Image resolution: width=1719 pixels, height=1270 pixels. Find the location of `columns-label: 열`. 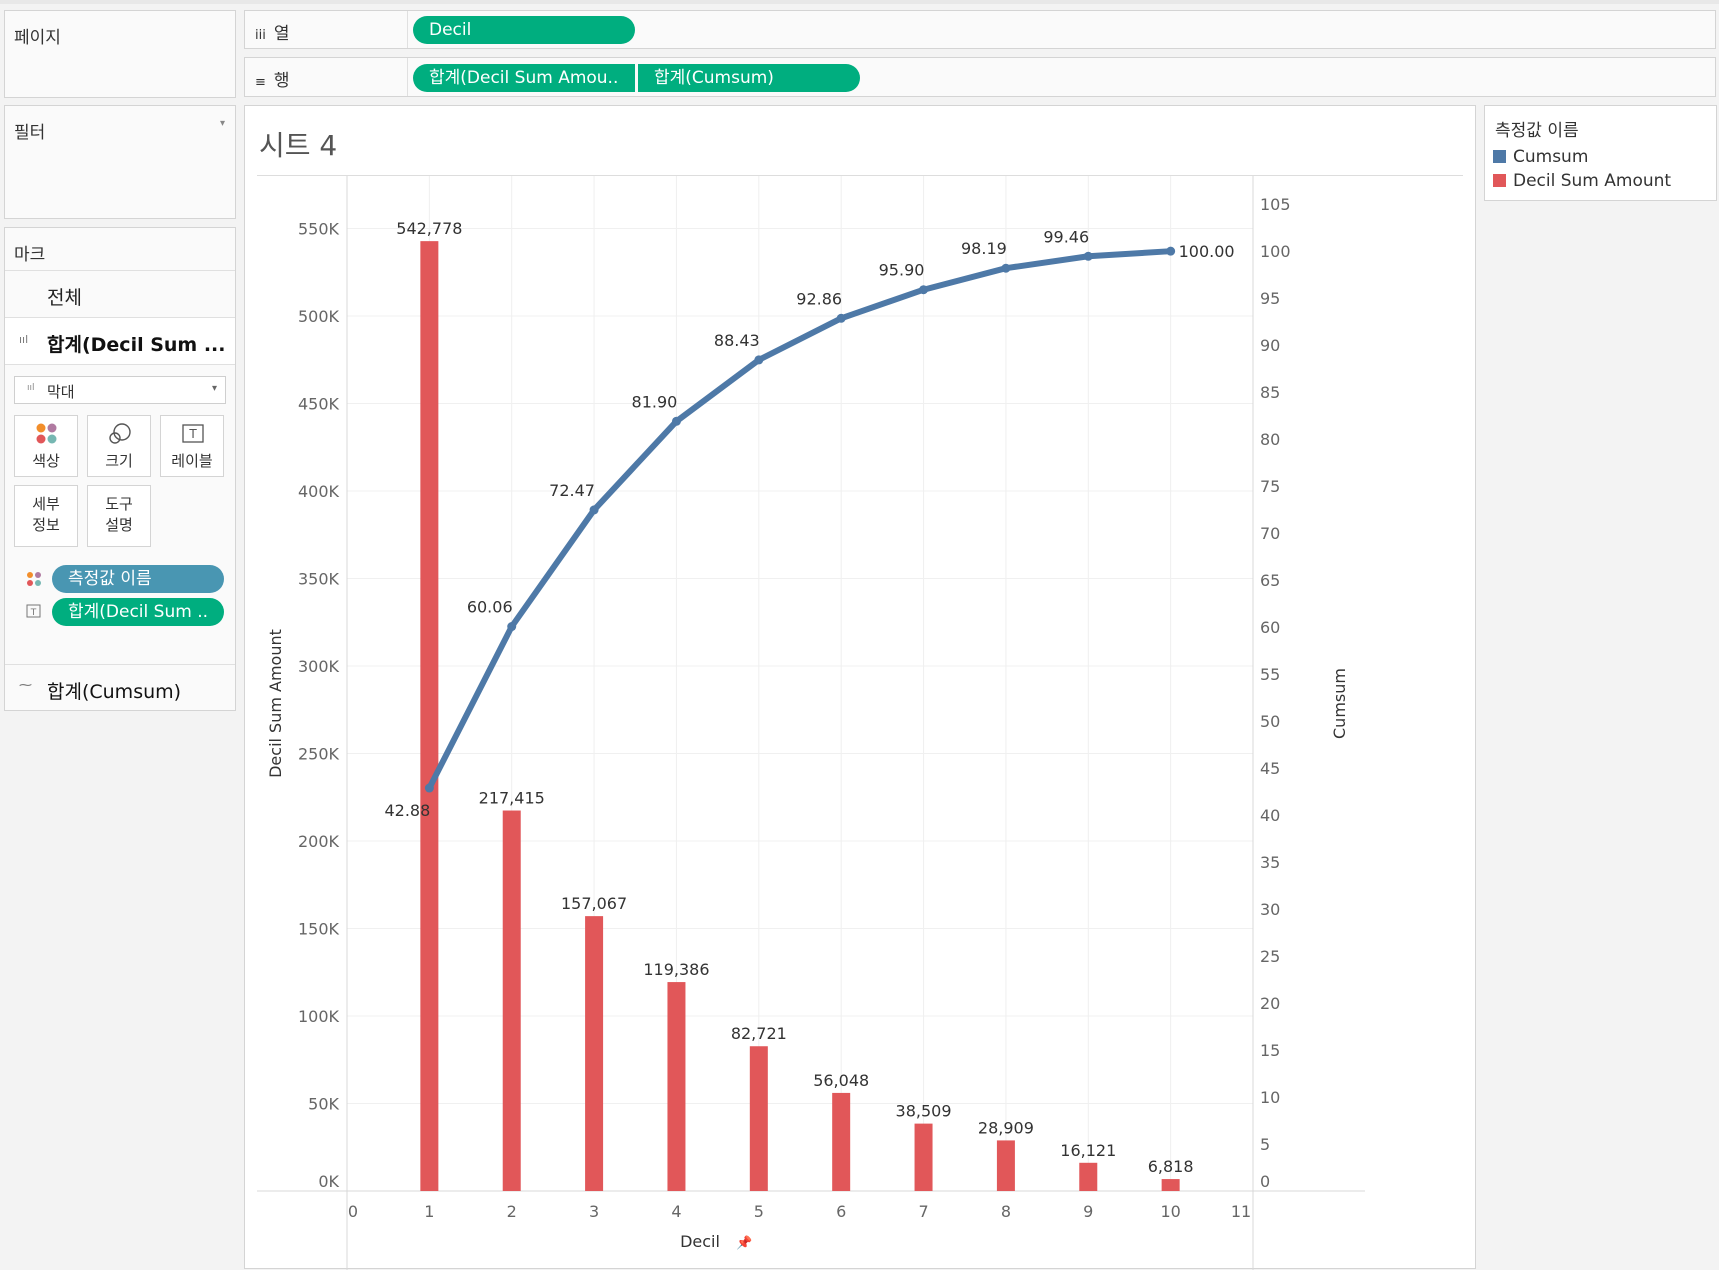

columns-label: 열 is located at coordinates (281, 34).